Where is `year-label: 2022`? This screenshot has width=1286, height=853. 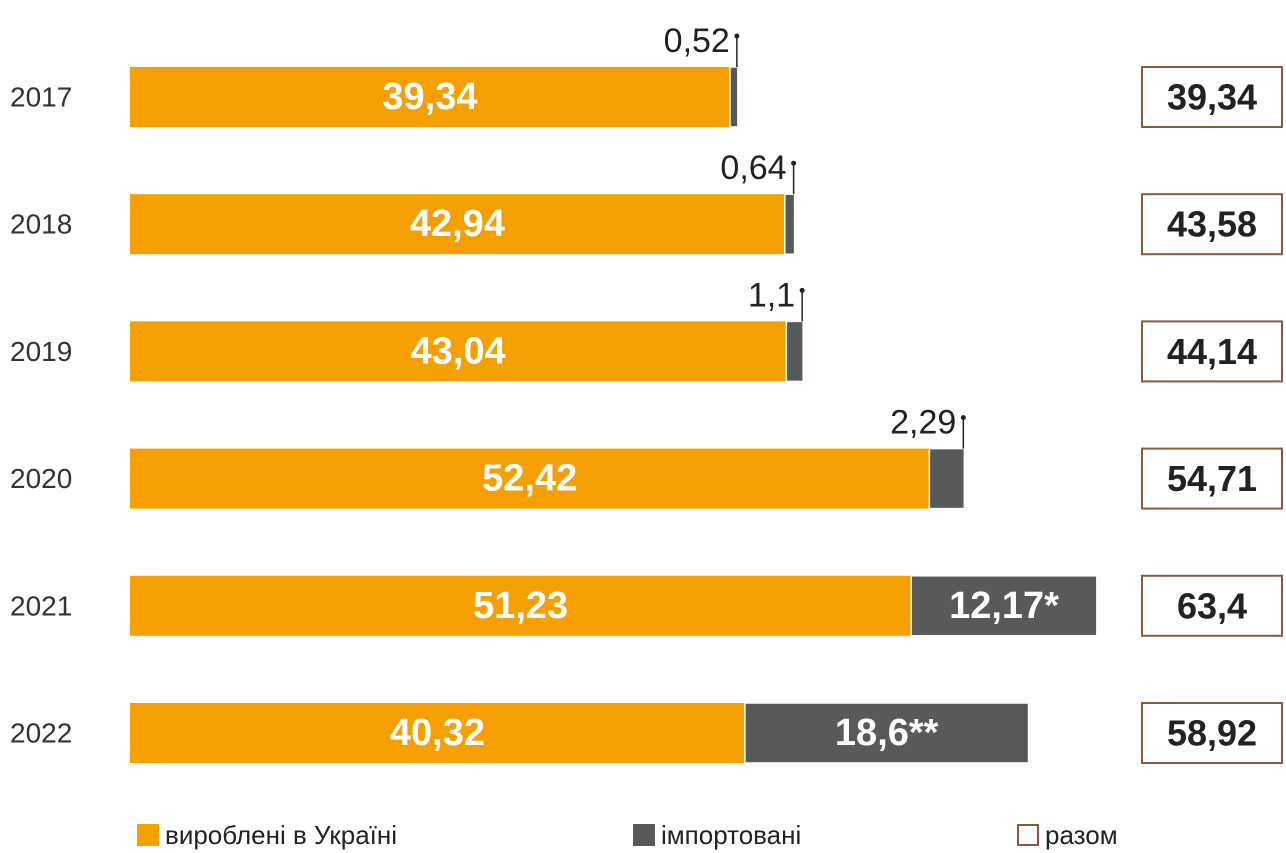
year-label: 2022 is located at coordinates (41, 733).